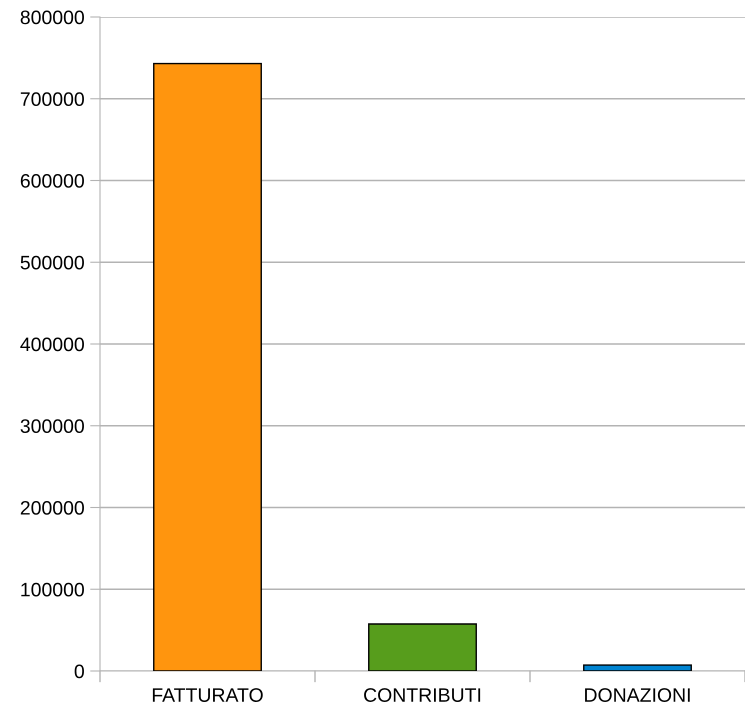 The height and width of the screenshot is (717, 745). I want to click on y-tick-label: 500000, so click(52, 263).